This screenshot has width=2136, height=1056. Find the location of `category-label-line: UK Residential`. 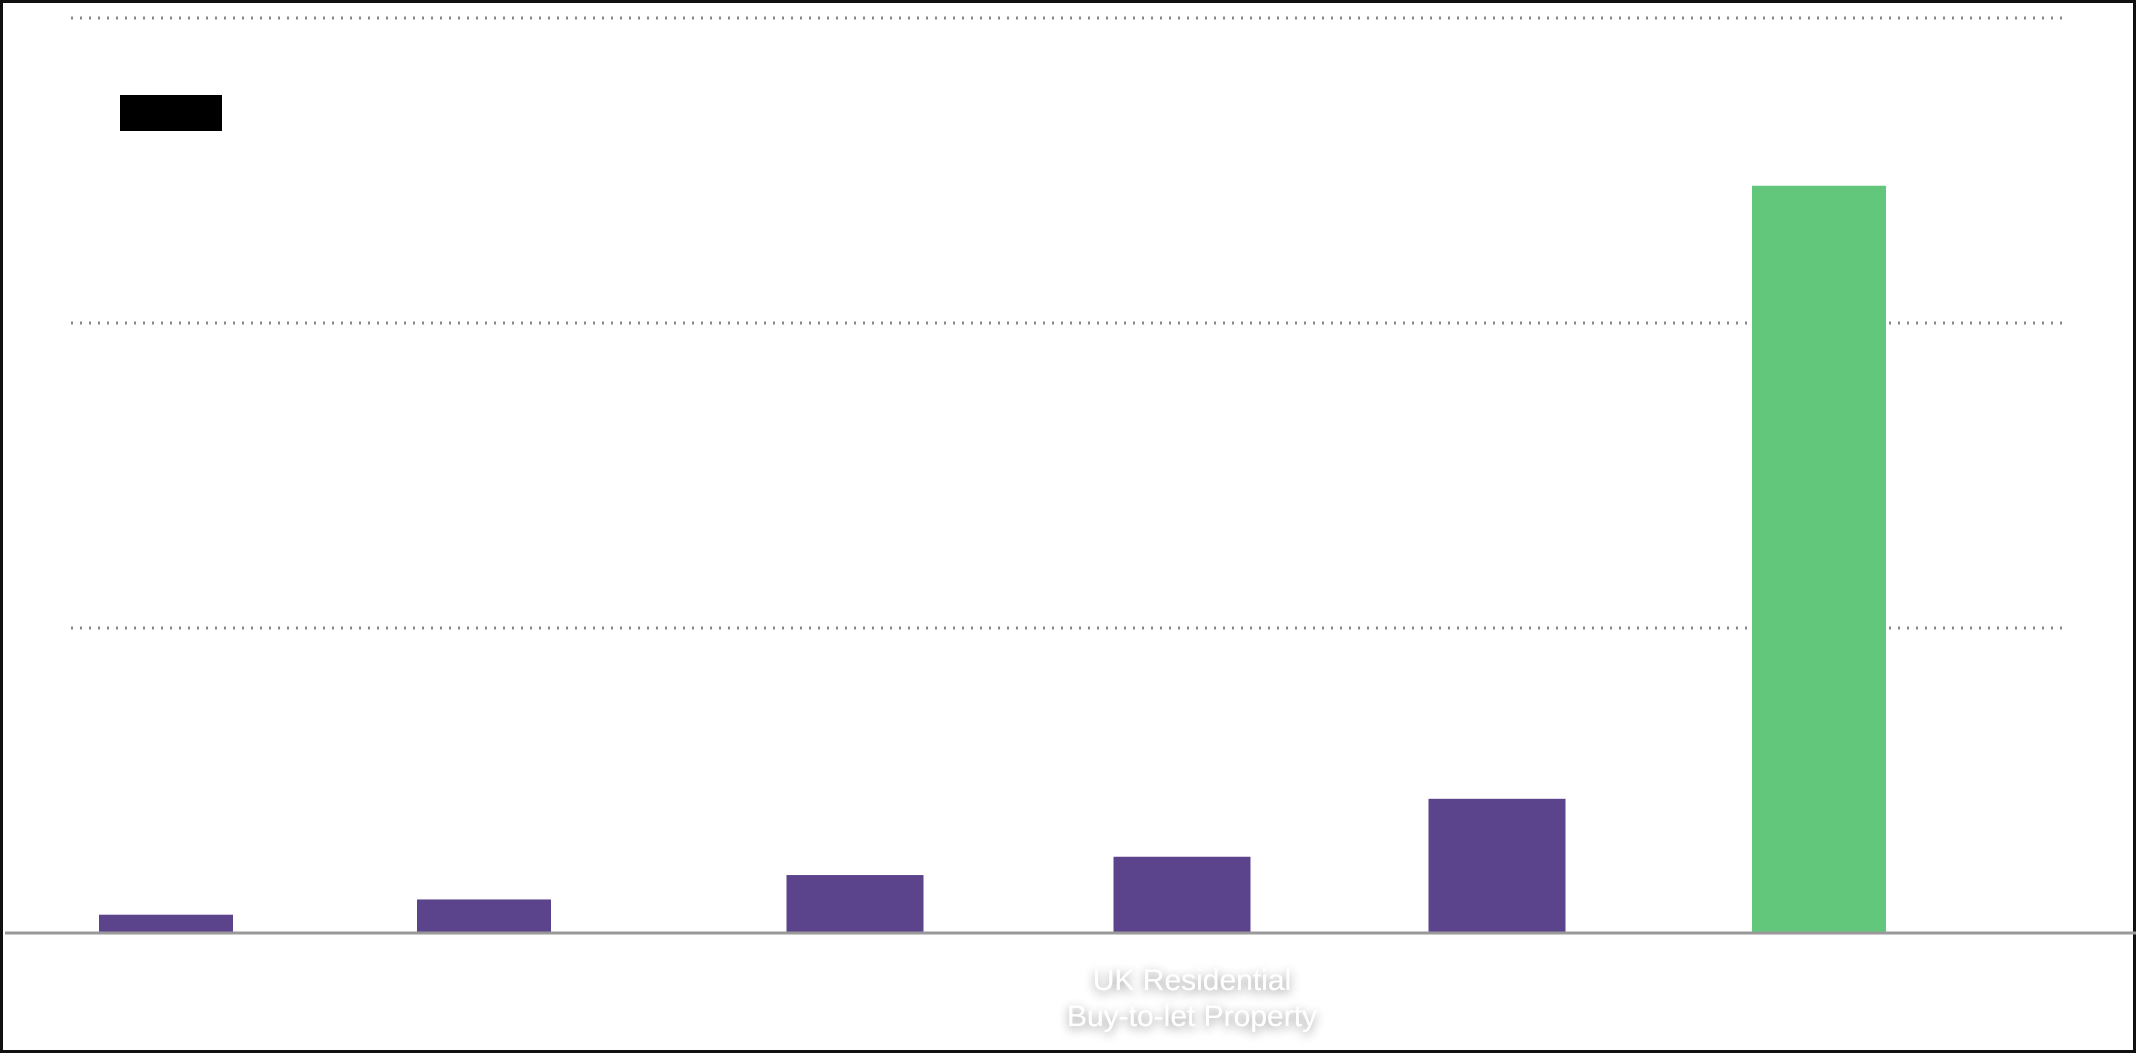

category-label-line: UK Residential is located at coordinates (1192, 980).